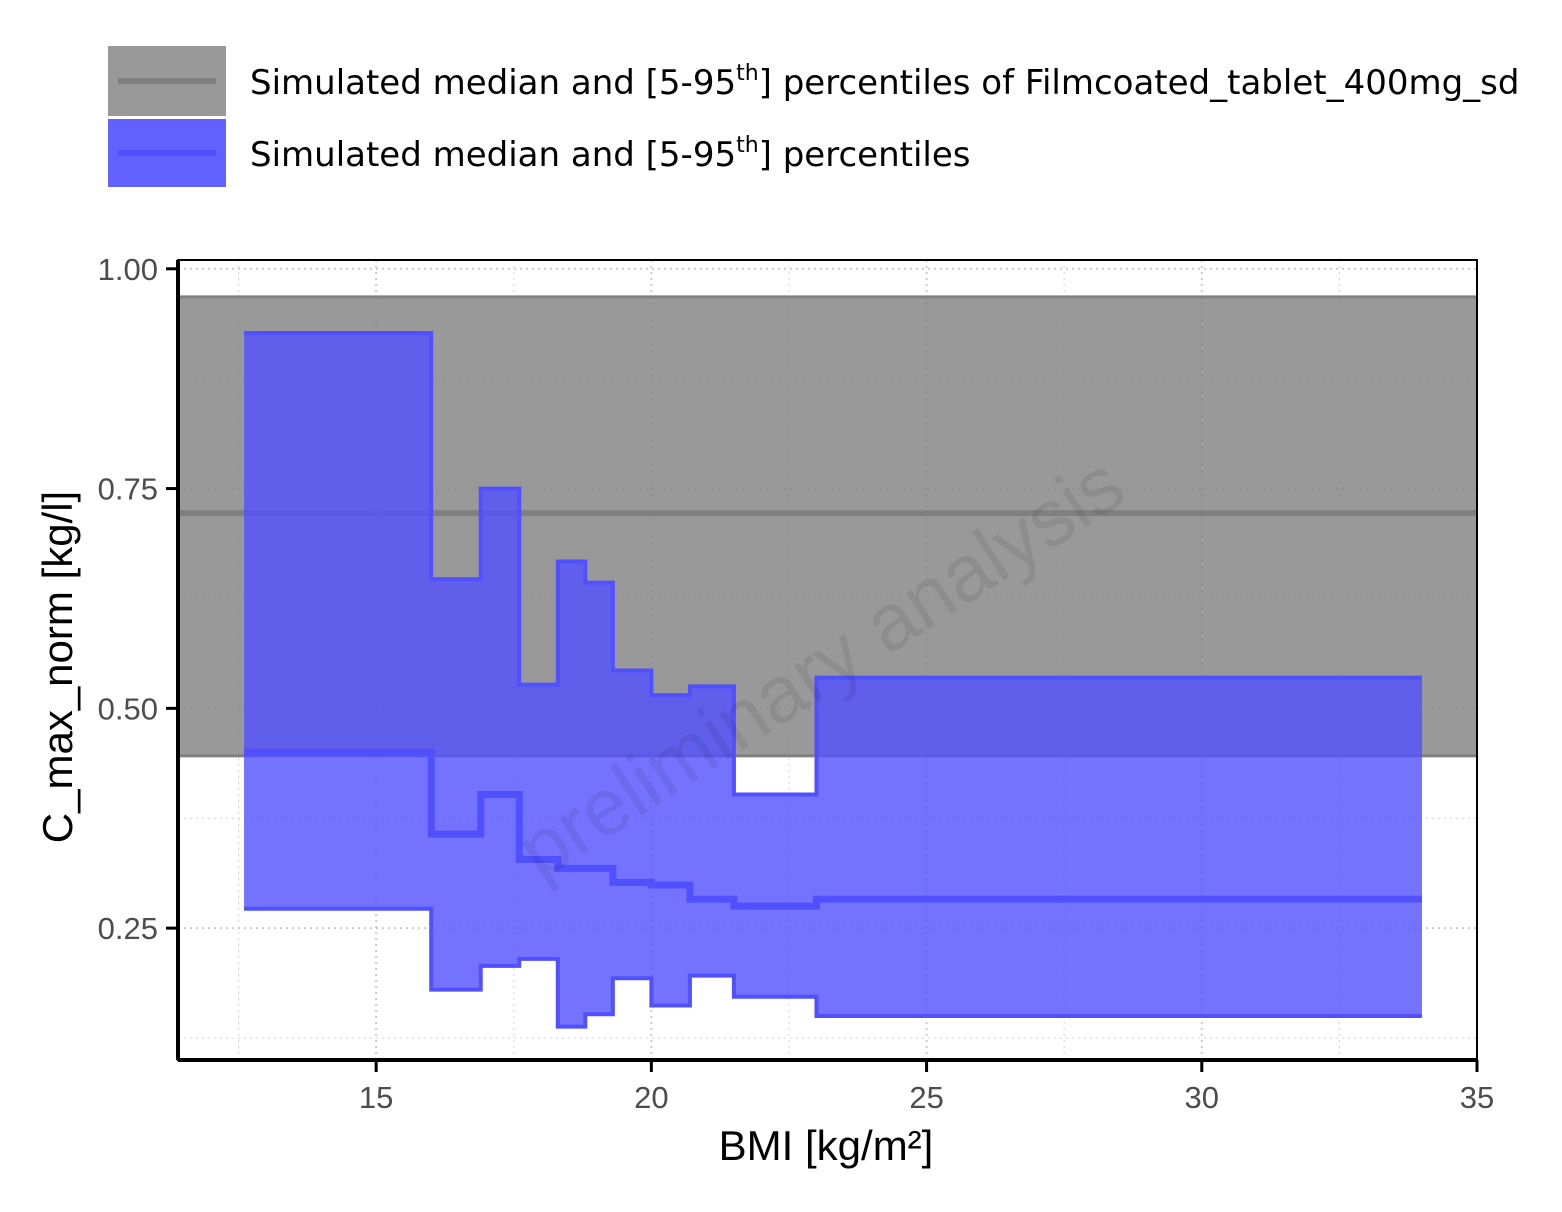 This screenshot has width=1562, height=1212. What do you see at coordinates (128, 269) in the screenshot?
I see `y-tick-label: 1.00` at bounding box center [128, 269].